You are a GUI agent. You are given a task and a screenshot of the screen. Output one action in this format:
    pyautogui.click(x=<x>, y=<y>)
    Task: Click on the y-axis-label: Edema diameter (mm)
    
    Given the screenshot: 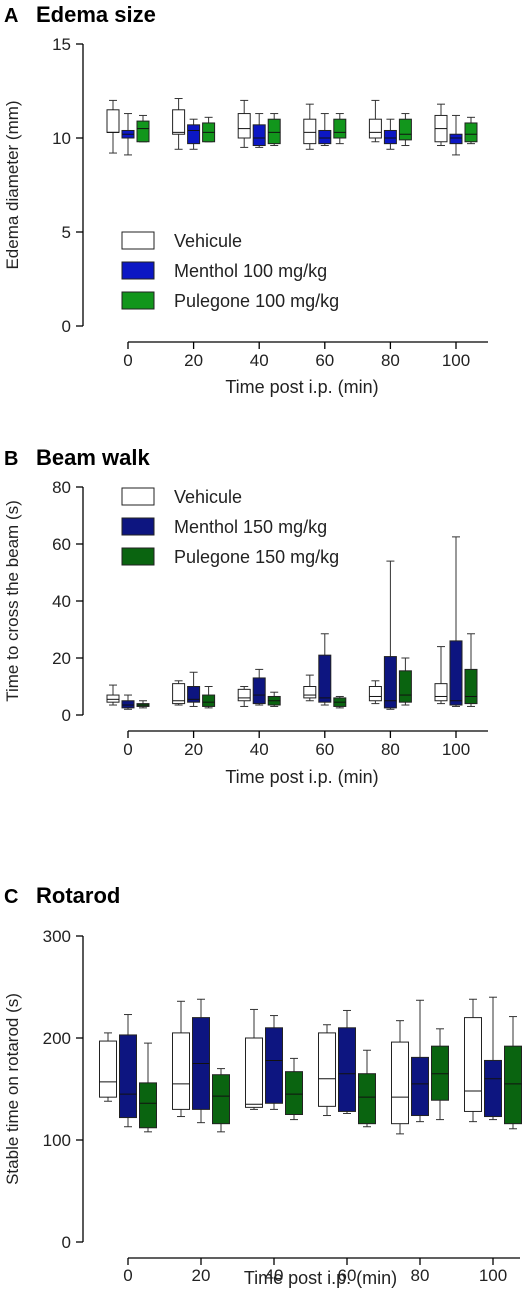 What is the action you would take?
    pyautogui.click(x=12, y=184)
    